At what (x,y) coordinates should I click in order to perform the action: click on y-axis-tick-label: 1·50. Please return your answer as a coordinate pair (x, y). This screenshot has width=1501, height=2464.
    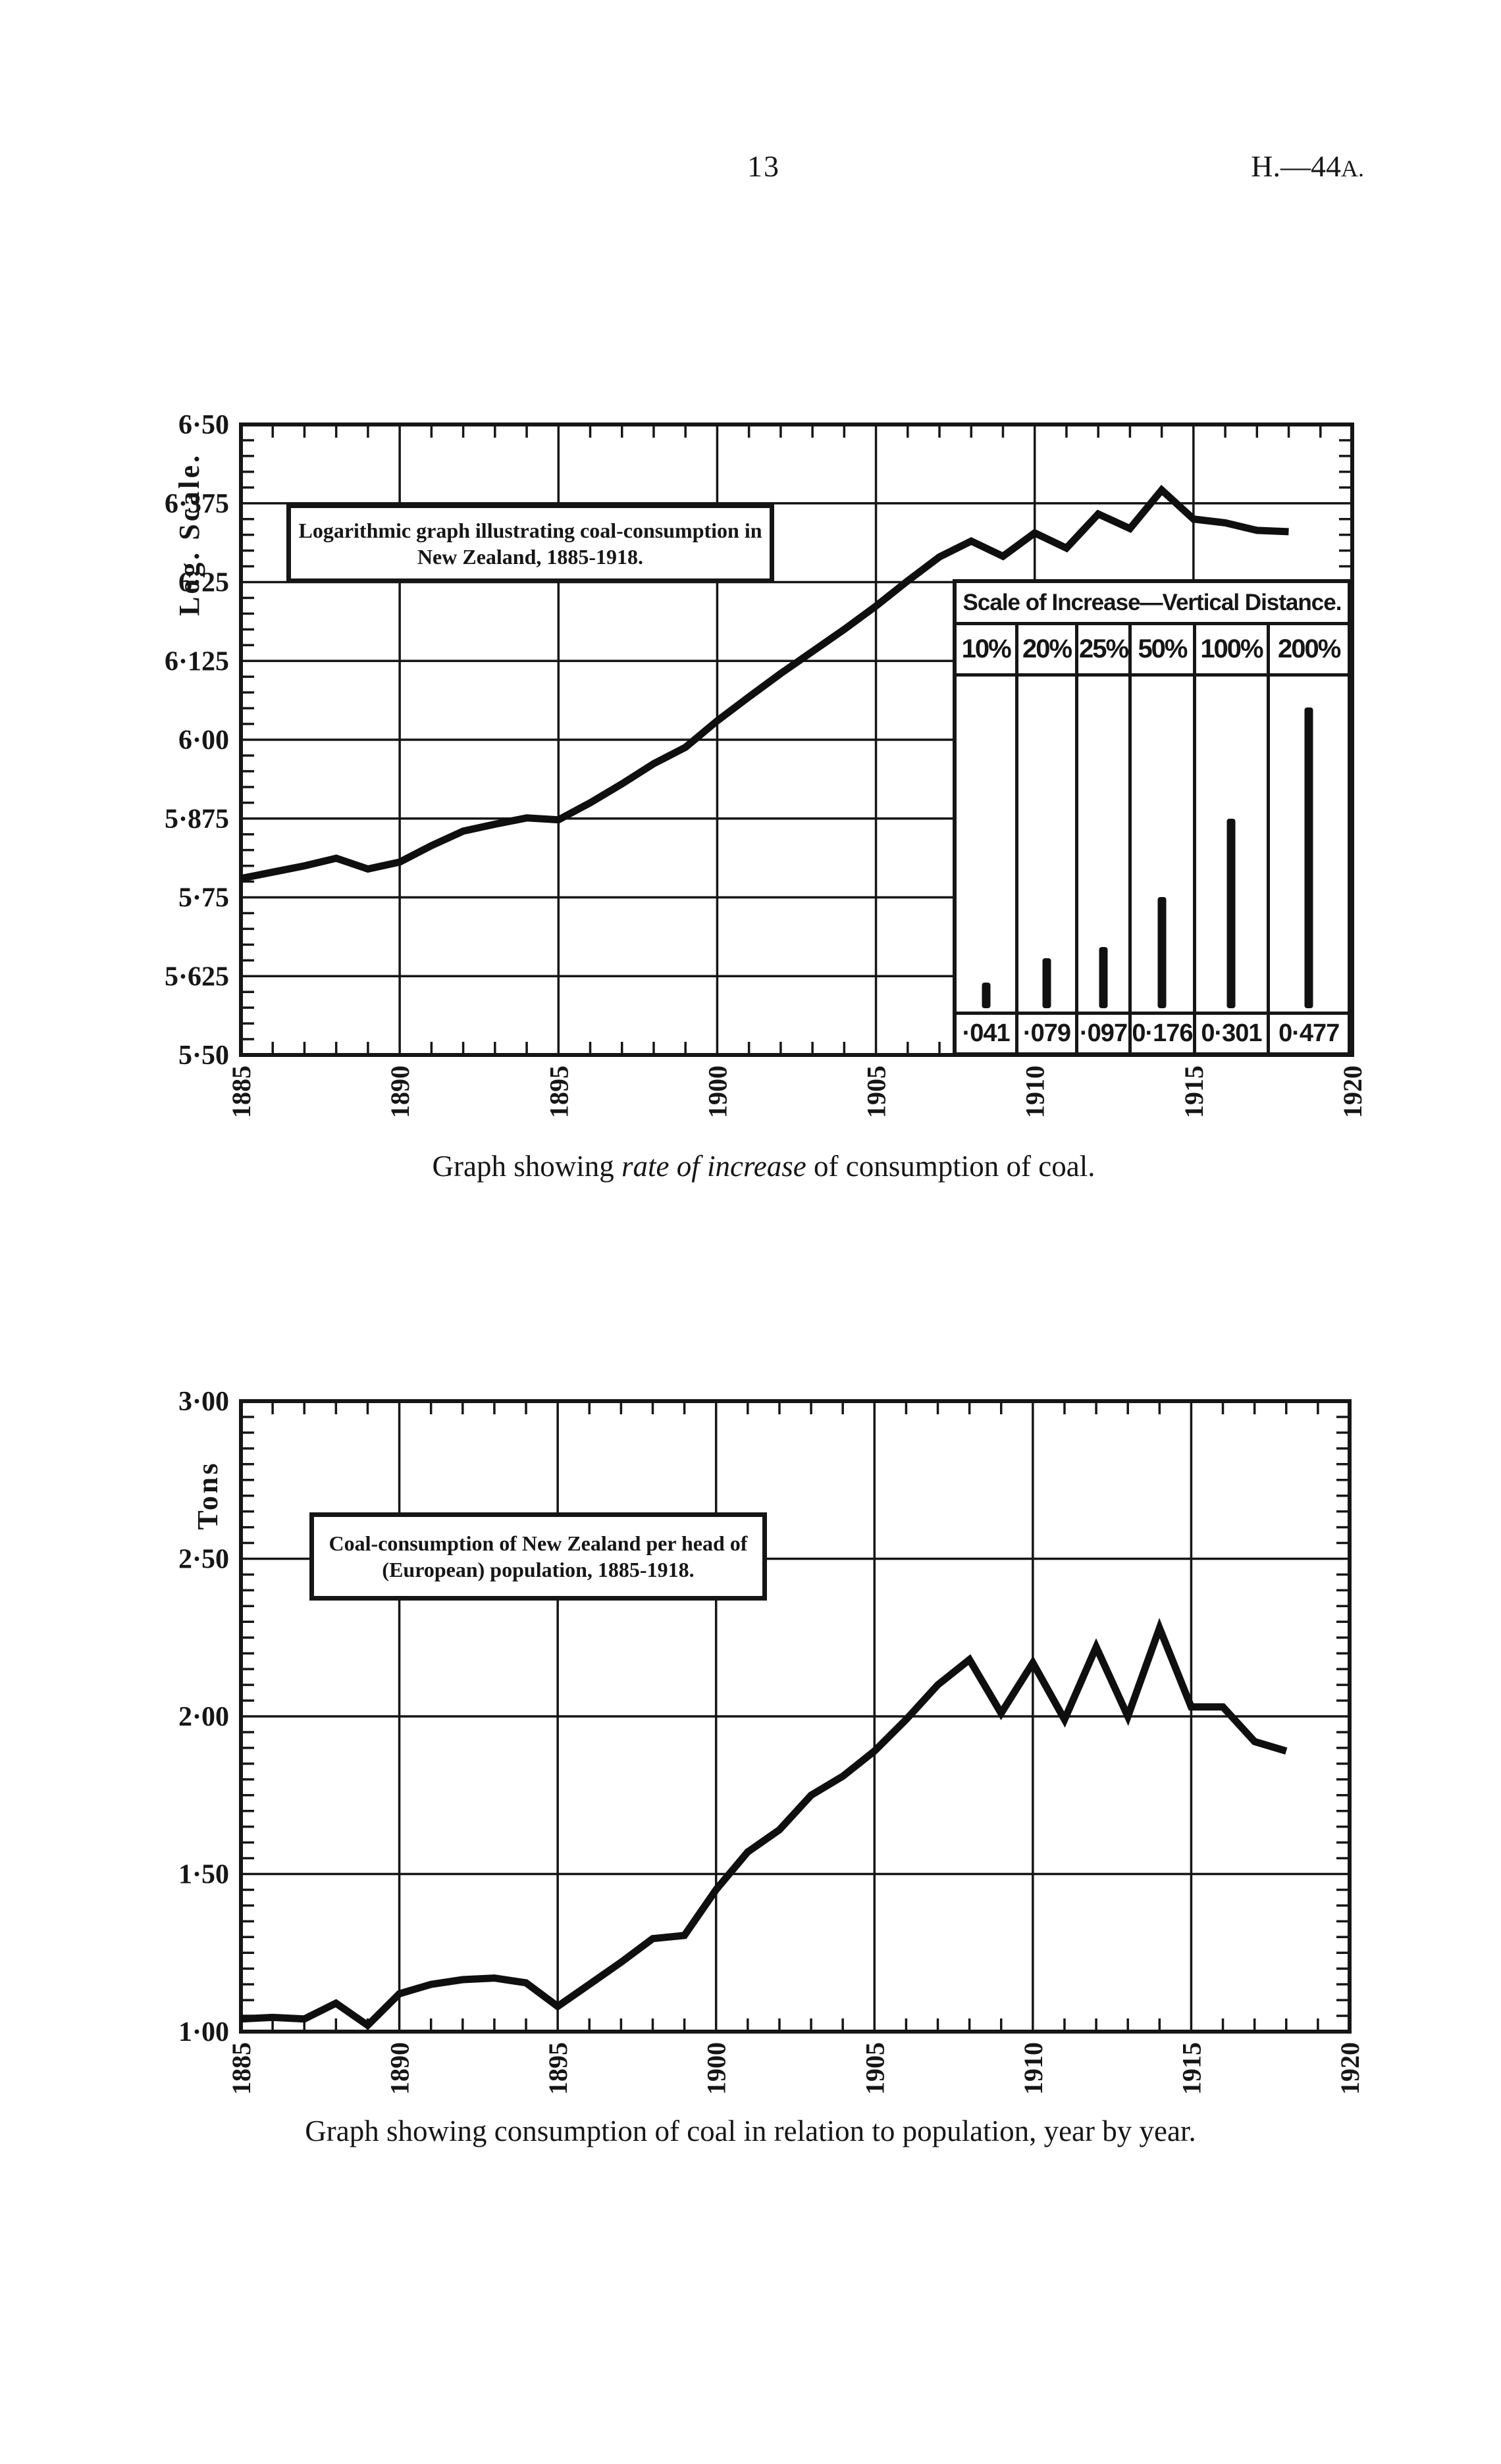
    Looking at the image, I should click on (203, 1875).